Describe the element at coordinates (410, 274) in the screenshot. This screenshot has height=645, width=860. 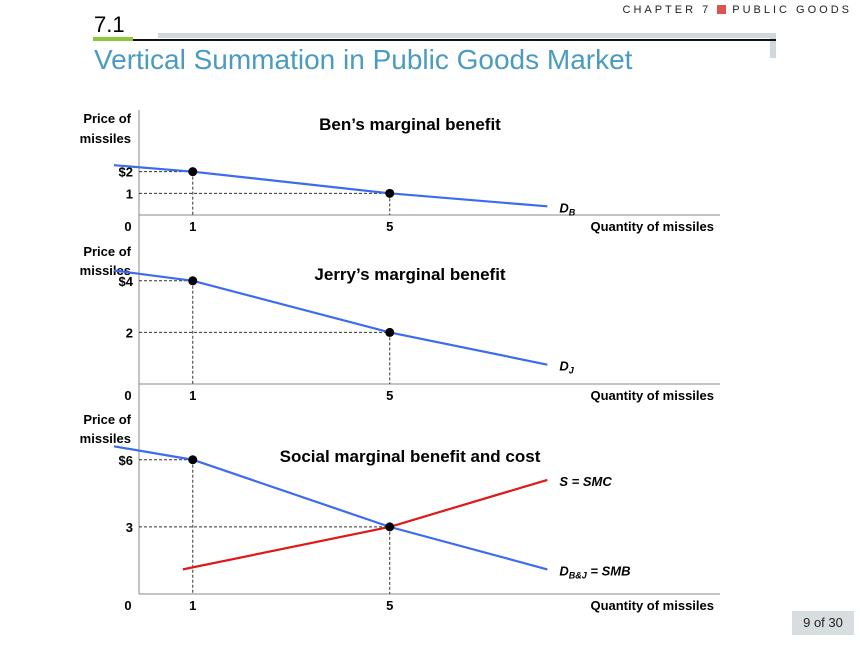
I see `chart-title: Jerry’s marginal benefit` at that location.